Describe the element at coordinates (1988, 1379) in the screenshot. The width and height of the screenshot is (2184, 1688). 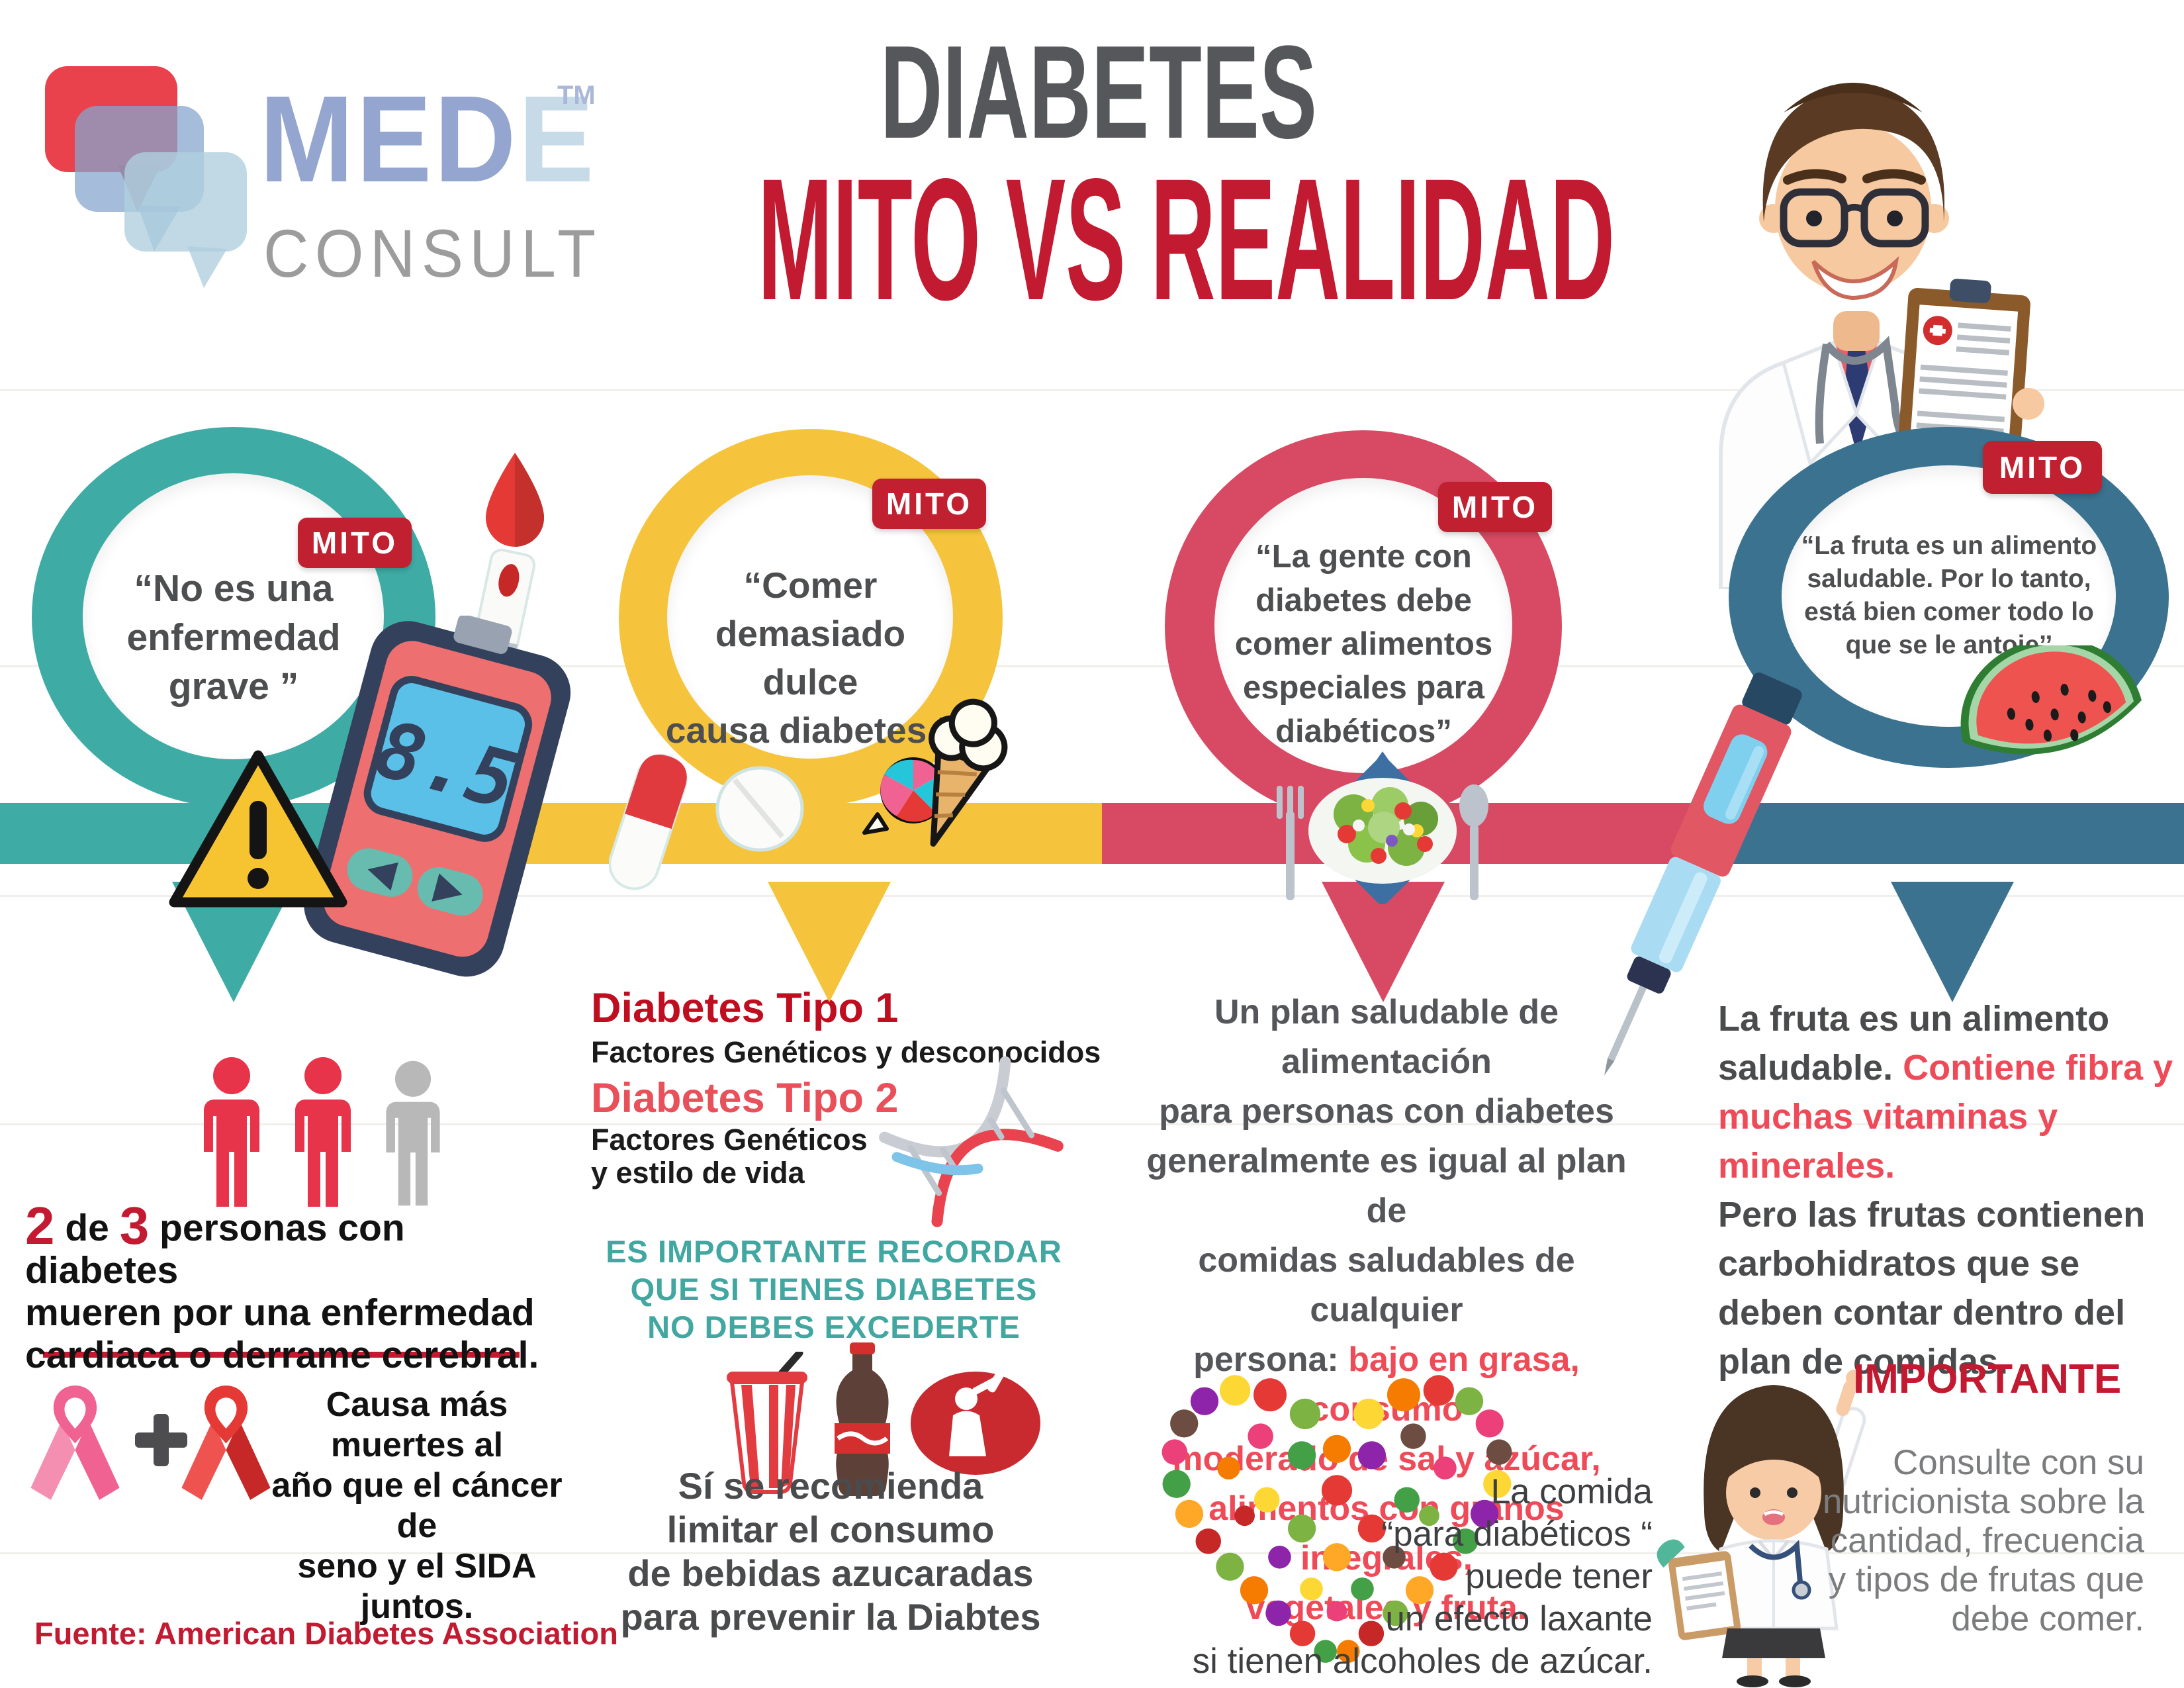
I see `importante-heading: IMPORTANTE` at that location.